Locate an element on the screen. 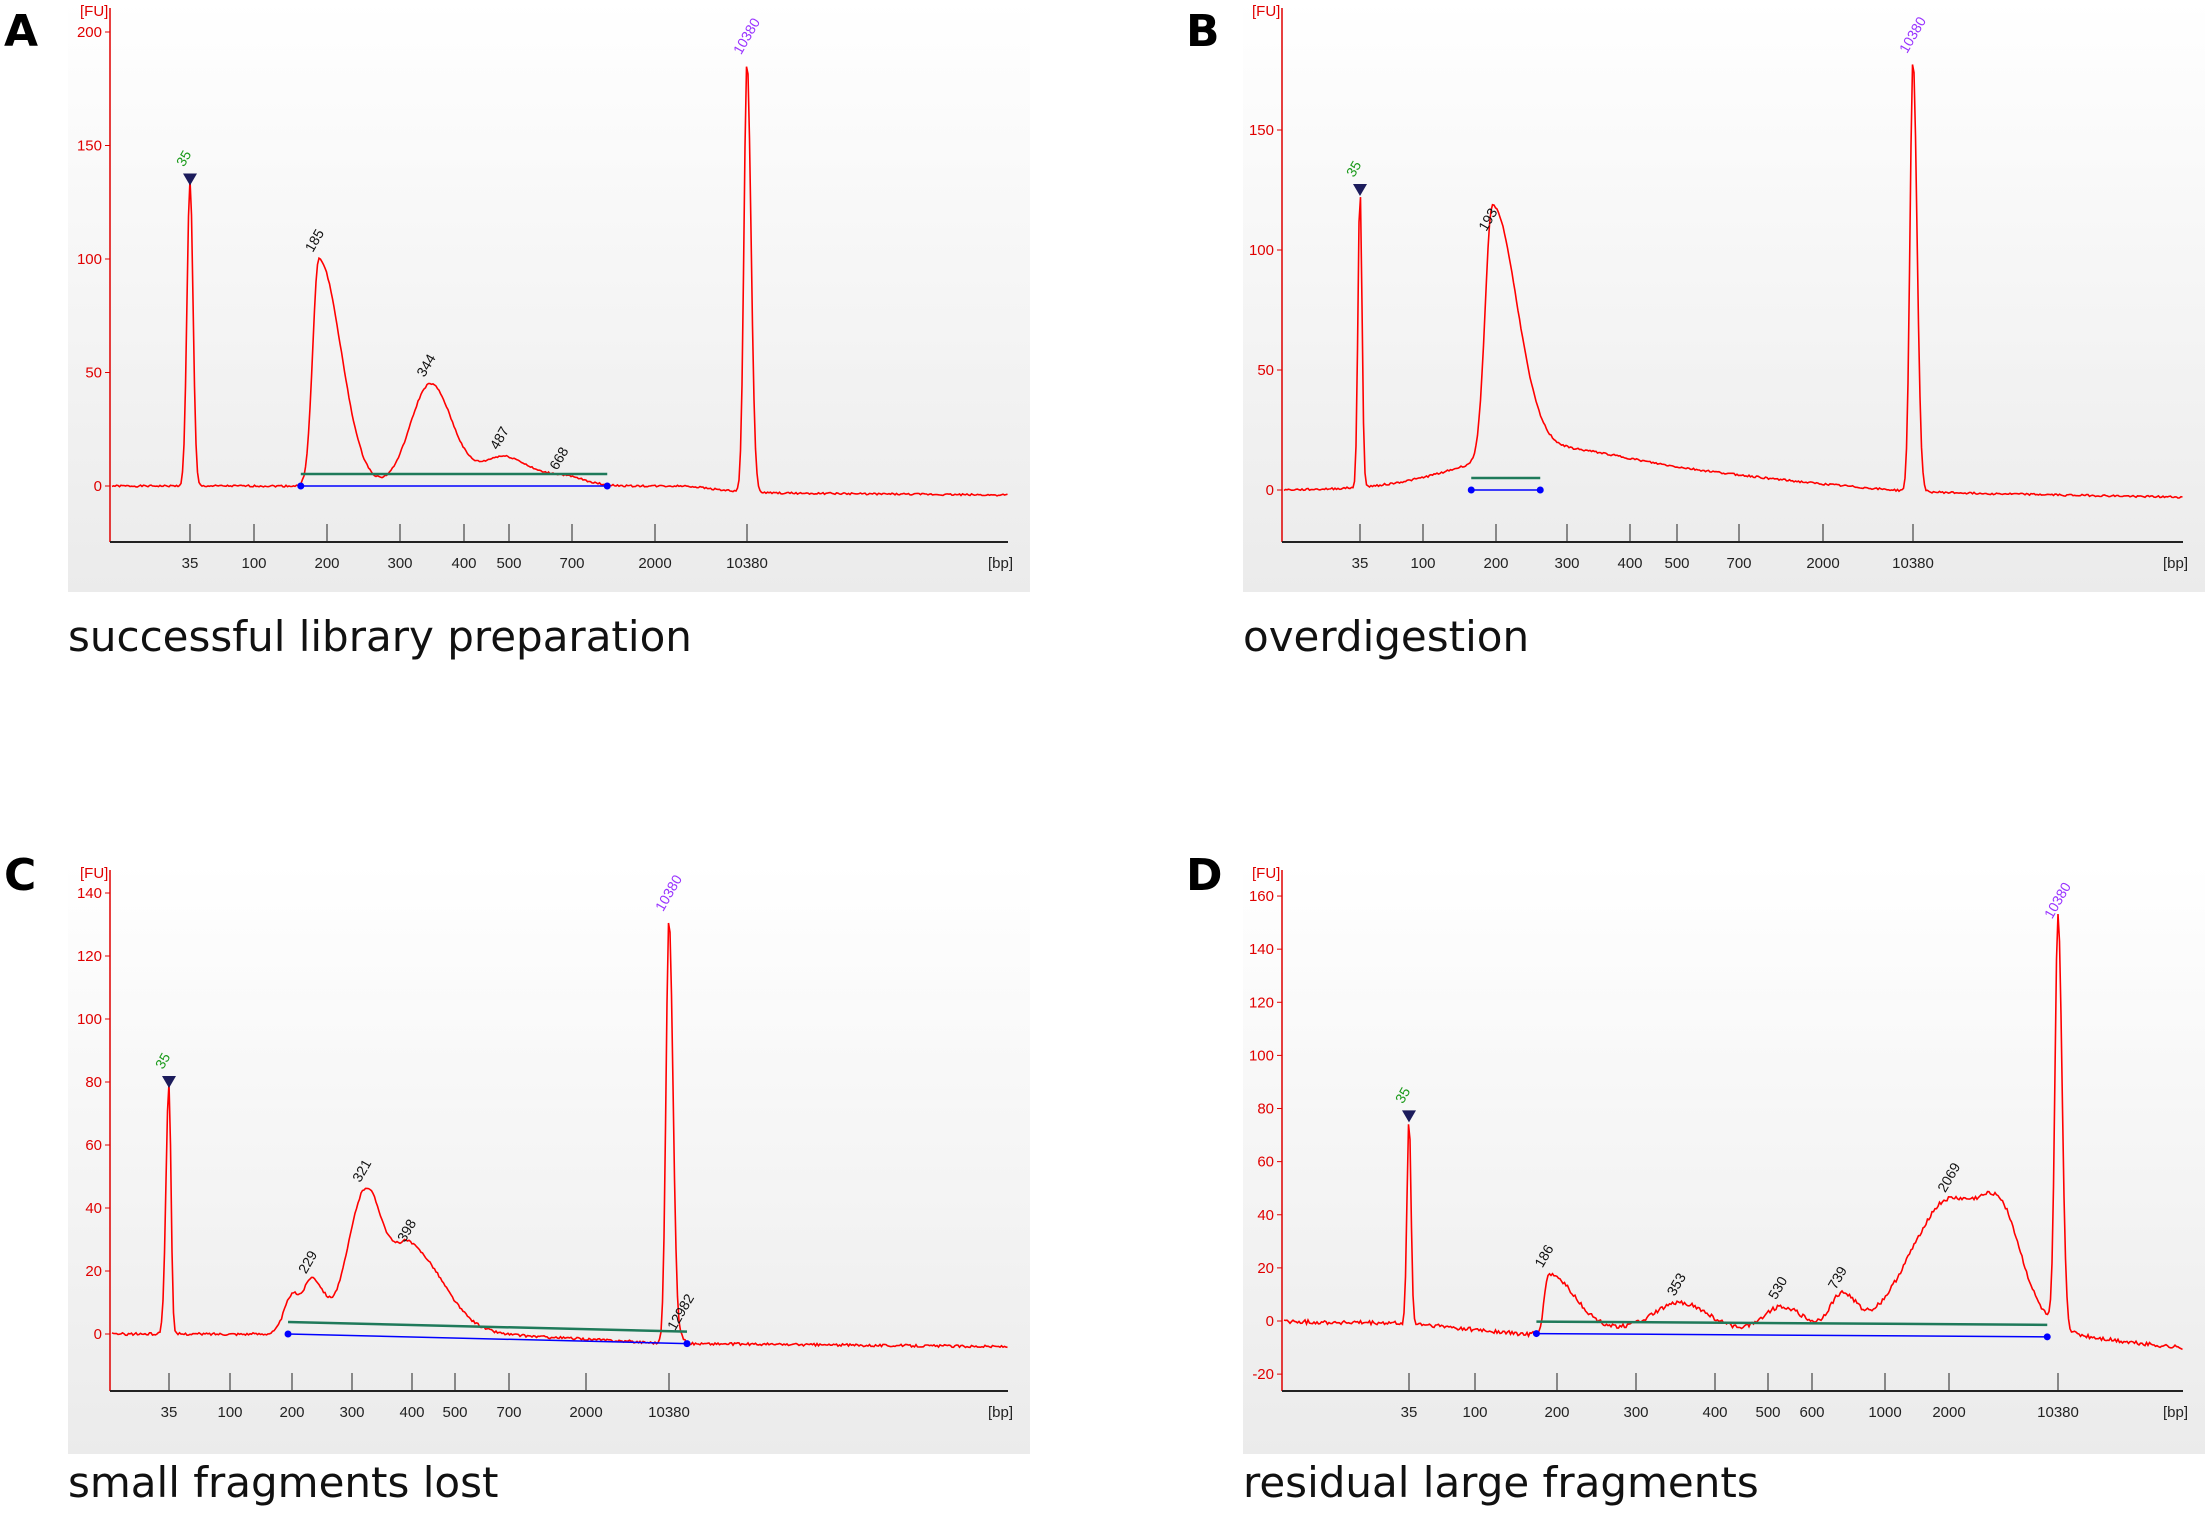  peak-label: 186 is located at coordinates (1544, 1256).